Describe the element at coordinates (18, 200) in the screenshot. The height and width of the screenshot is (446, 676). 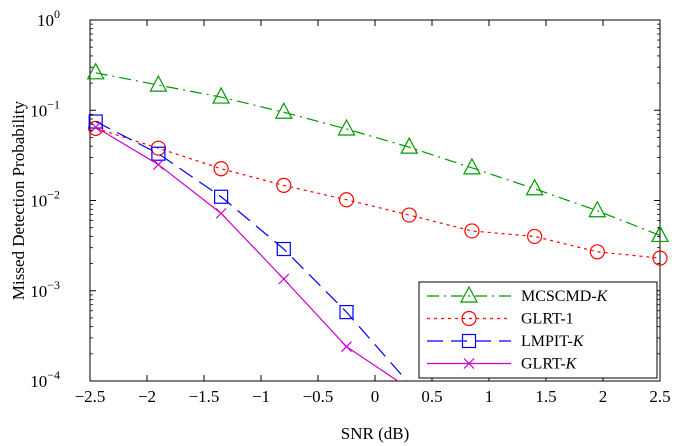
I see `y-axis-label: Missed Detection Probability` at that location.